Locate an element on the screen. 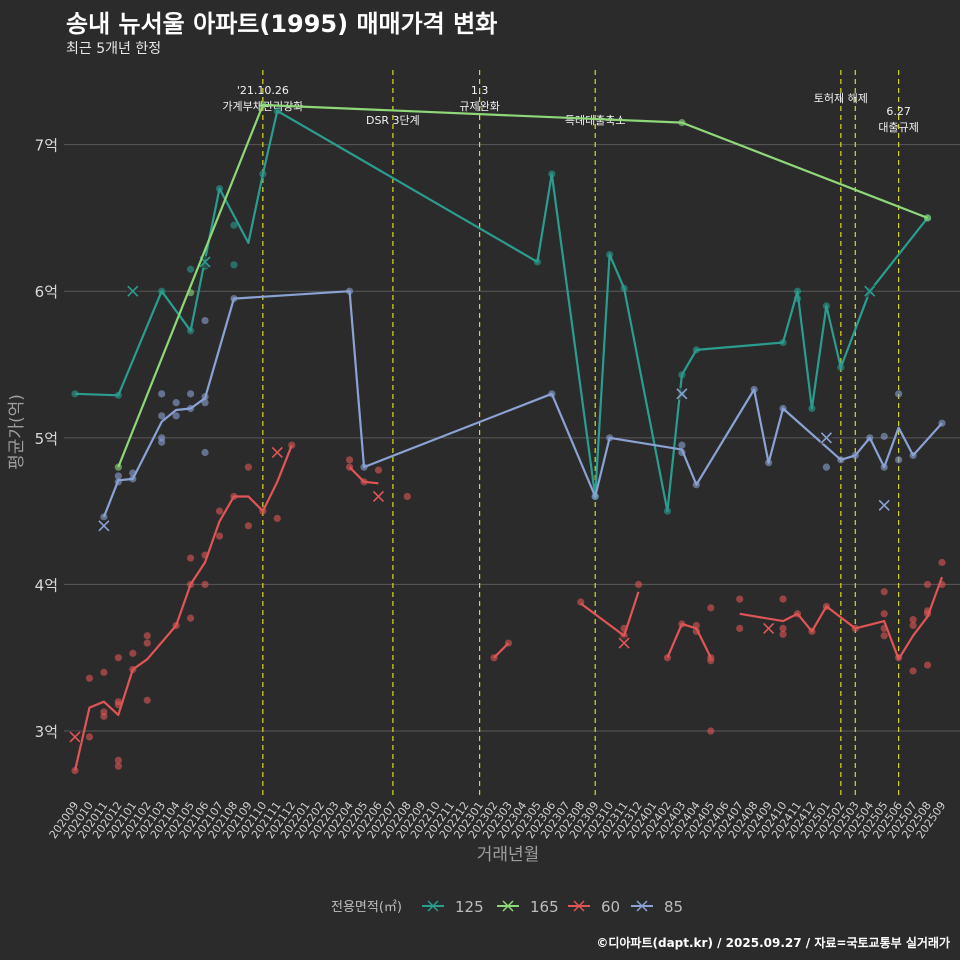  legend-label: 125 is located at coordinates (469, 907).